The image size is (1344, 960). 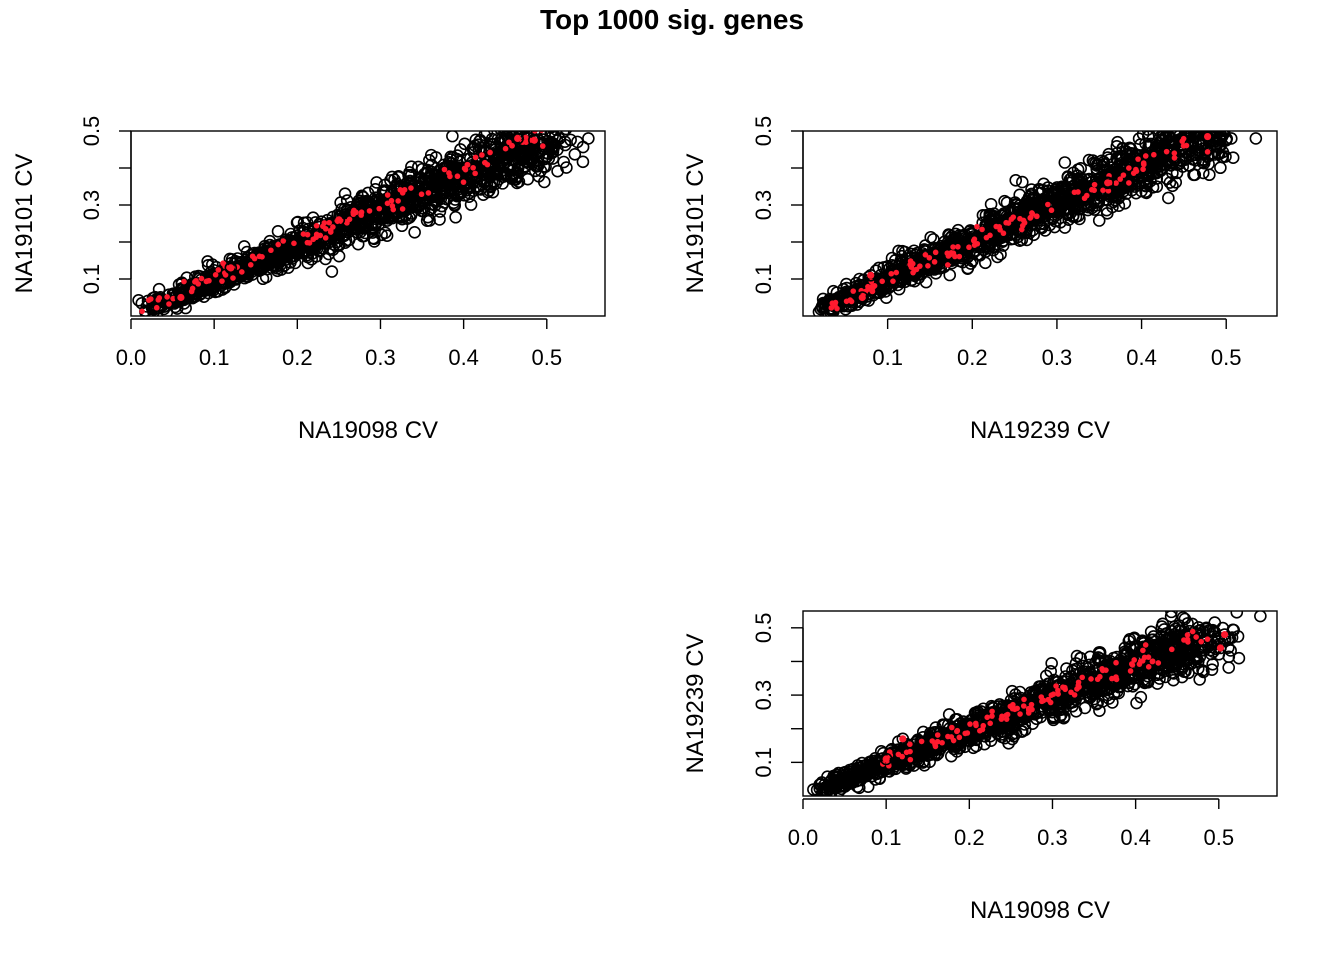 What do you see at coordinates (763, 628) in the screenshot?
I see `y-tick-label: 0.5` at bounding box center [763, 628].